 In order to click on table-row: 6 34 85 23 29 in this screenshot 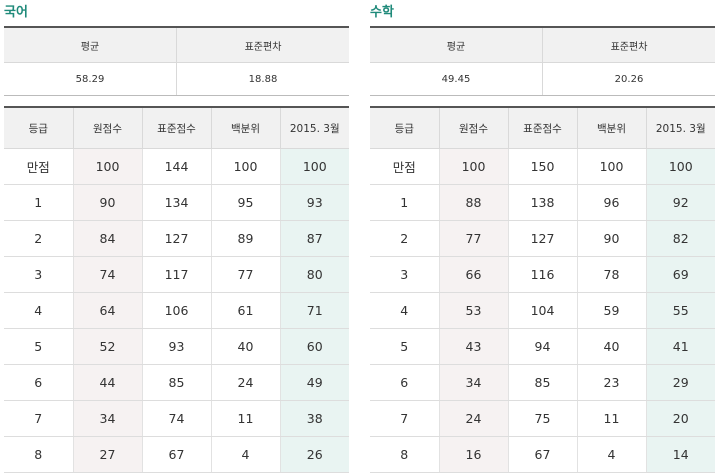, I will do `click(542, 382)`.